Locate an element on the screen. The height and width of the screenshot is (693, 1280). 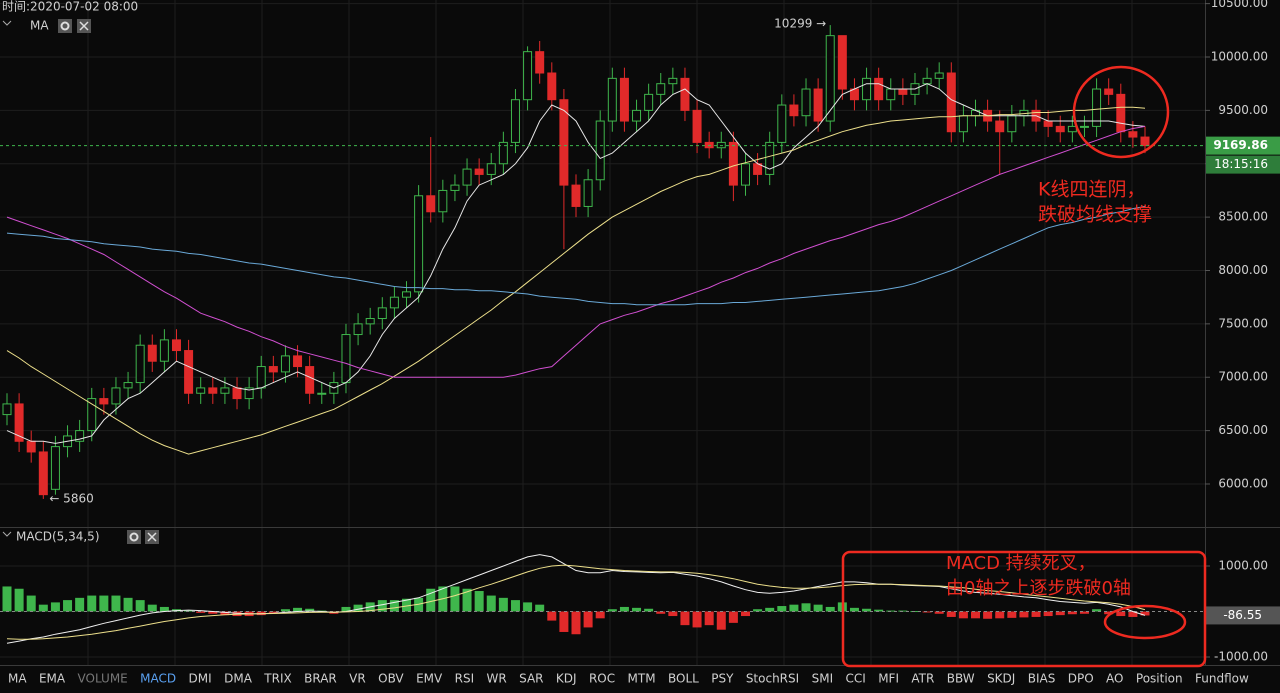
indicator-tab: EMV is located at coordinates (429, 679).